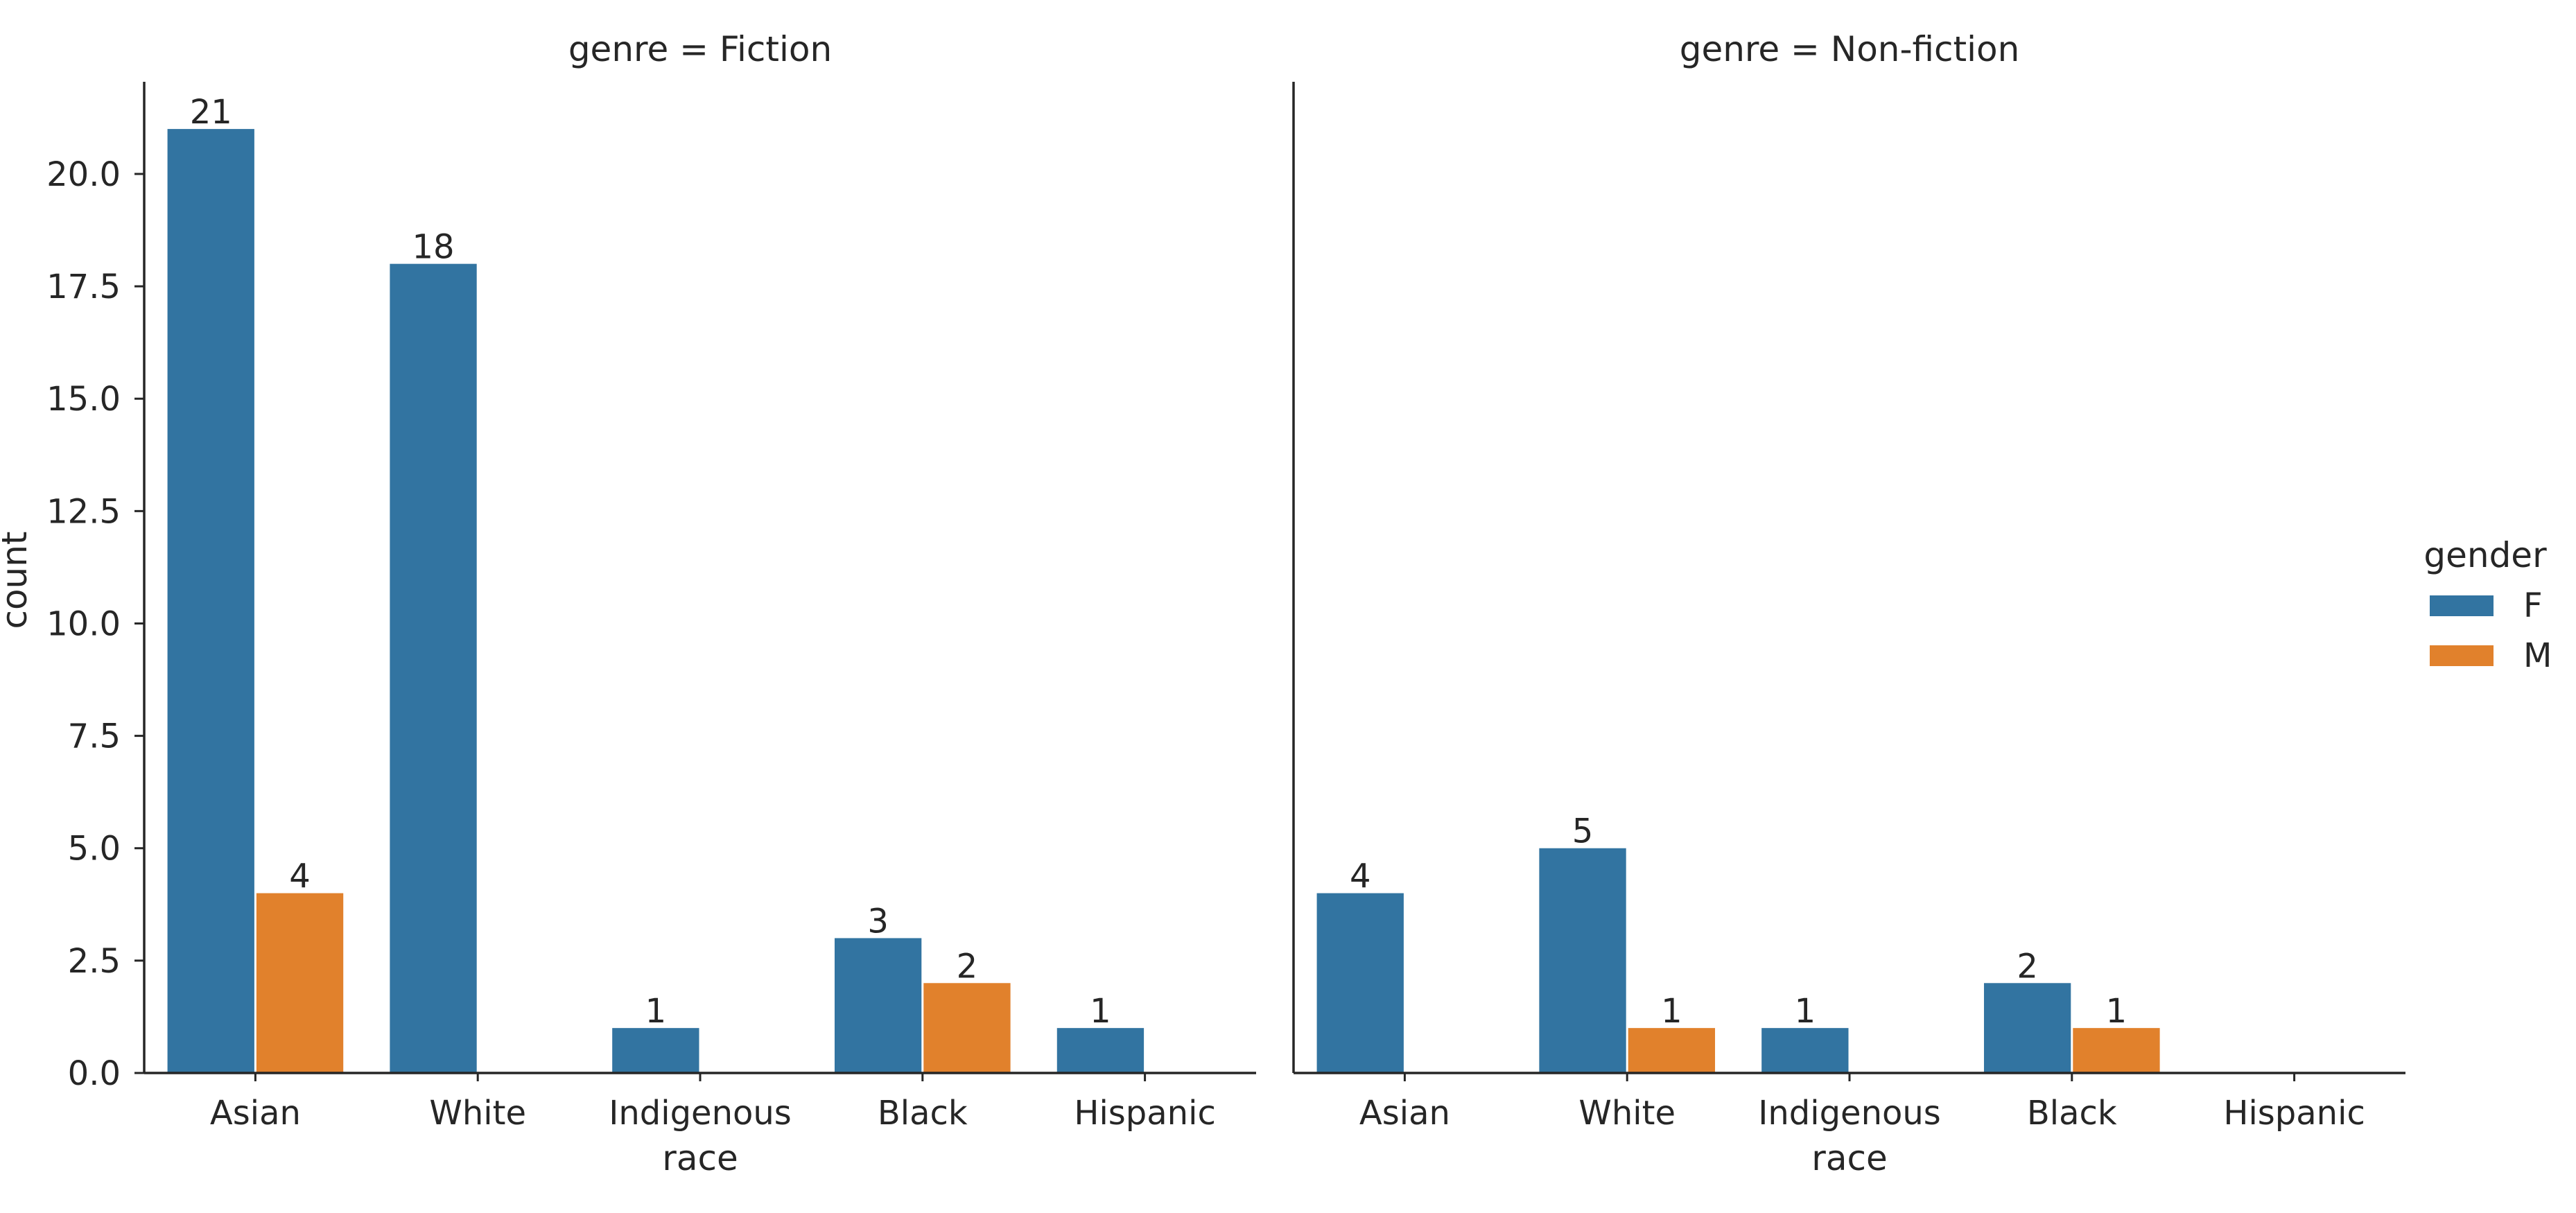 The width and height of the screenshot is (2576, 1213). What do you see at coordinates (94, 961) in the screenshot?
I see `y-tick-label: 2.5` at bounding box center [94, 961].